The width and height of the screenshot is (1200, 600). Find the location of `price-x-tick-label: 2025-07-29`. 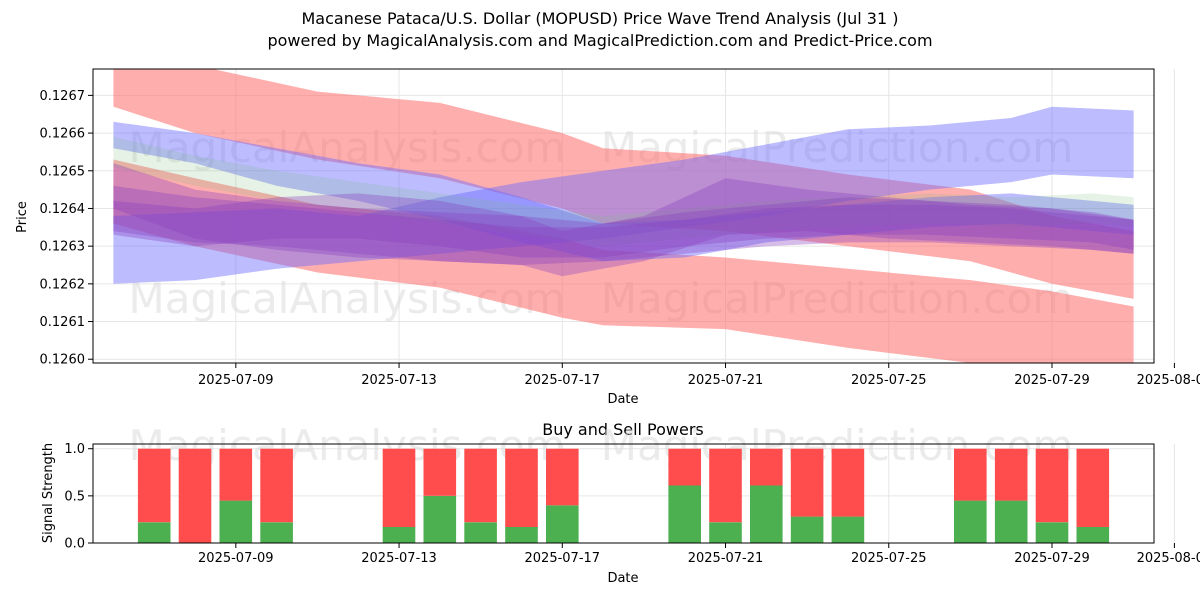

price-x-tick-label: 2025-07-29 is located at coordinates (1052, 380).